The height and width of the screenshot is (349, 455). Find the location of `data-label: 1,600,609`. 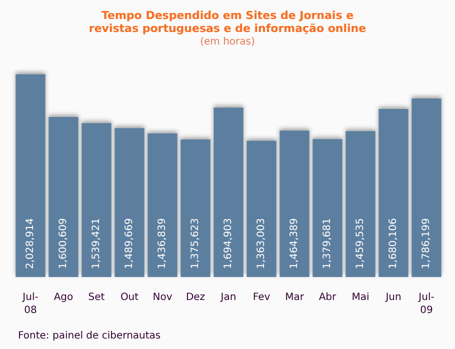

data-label: 1,600,609 is located at coordinates (63, 243).